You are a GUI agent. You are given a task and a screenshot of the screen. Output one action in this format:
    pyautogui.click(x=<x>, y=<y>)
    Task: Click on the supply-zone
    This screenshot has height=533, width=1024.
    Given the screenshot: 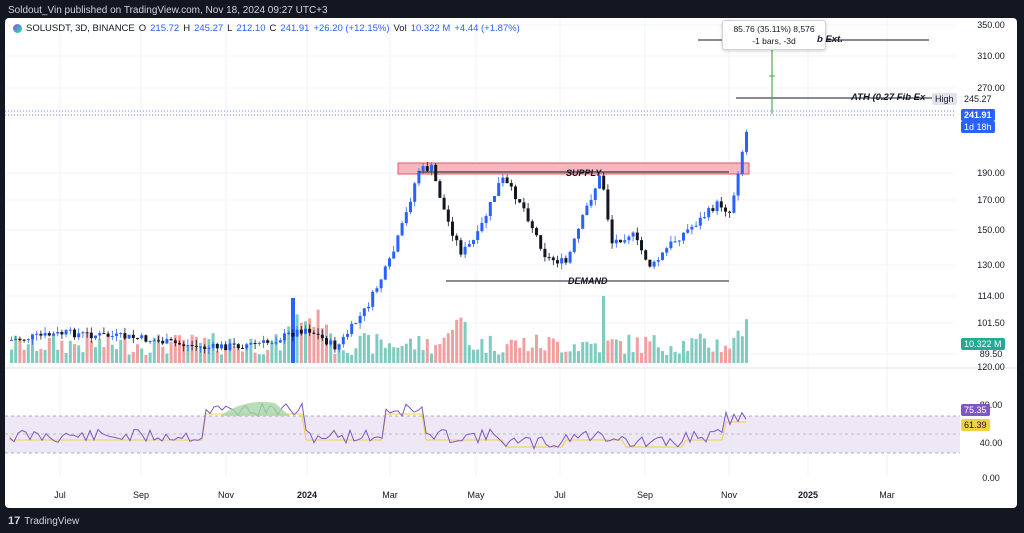 What is the action you would take?
    pyautogui.click(x=573, y=168)
    